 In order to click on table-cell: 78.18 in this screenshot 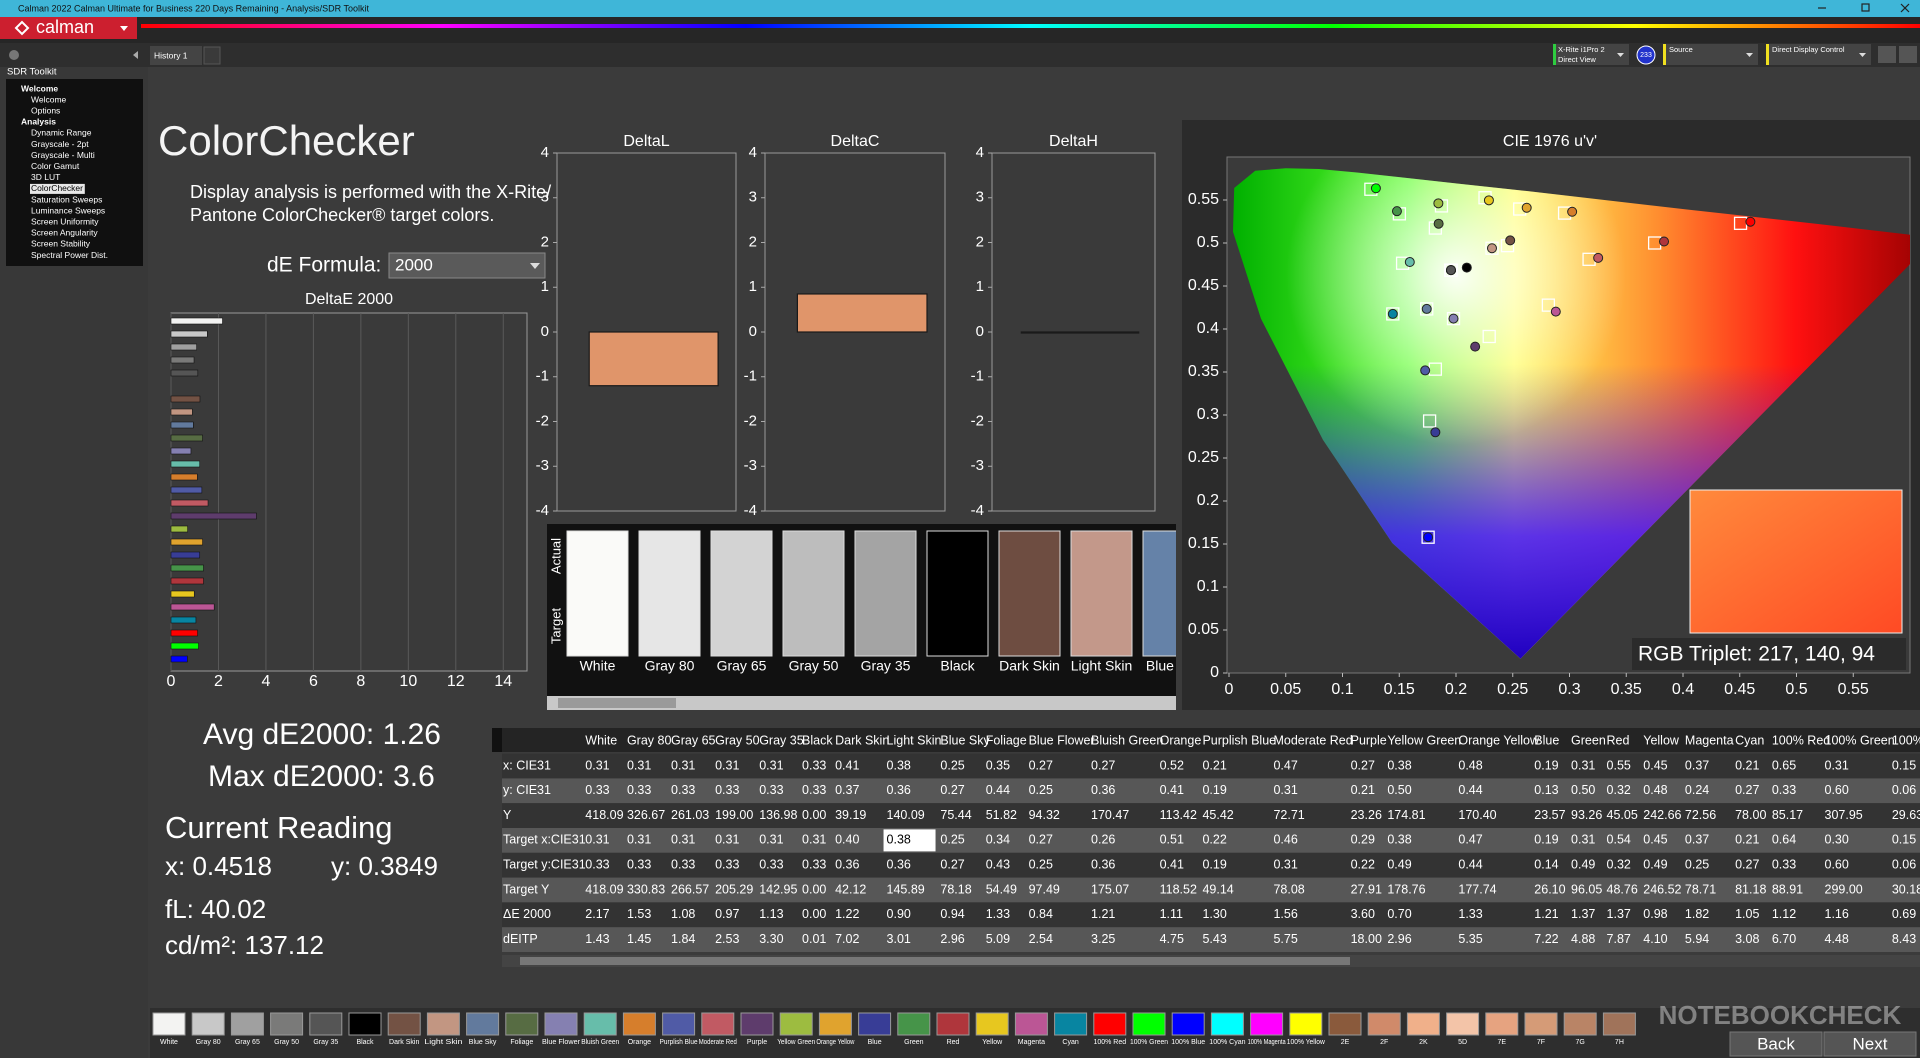, I will do `click(955, 889)`.